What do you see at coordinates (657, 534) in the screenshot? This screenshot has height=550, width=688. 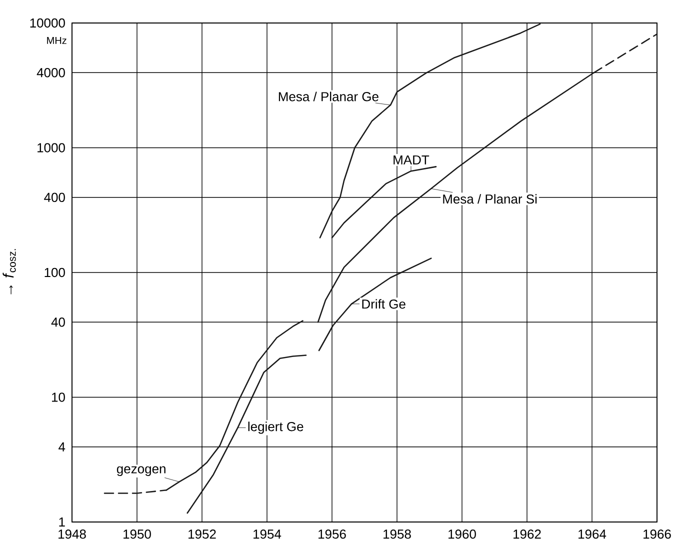 I see `x-tick-label: 1966` at bounding box center [657, 534].